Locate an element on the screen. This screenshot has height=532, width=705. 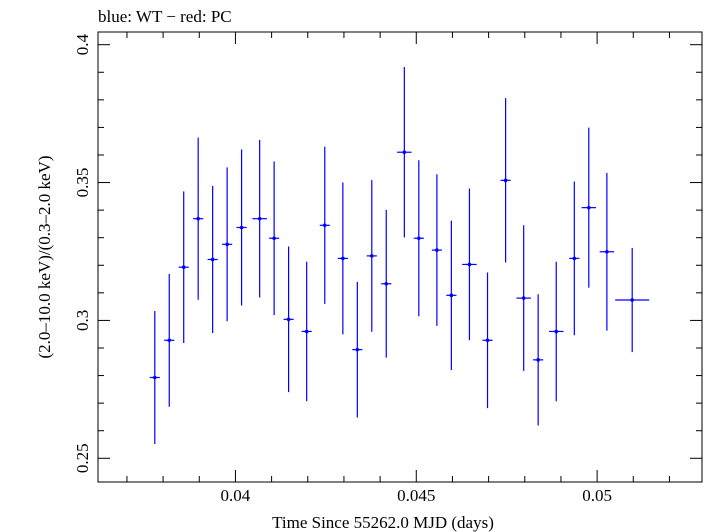
y-tick-labels: 0.25 0.3 0.35 0.4 is located at coordinates (82, 254).